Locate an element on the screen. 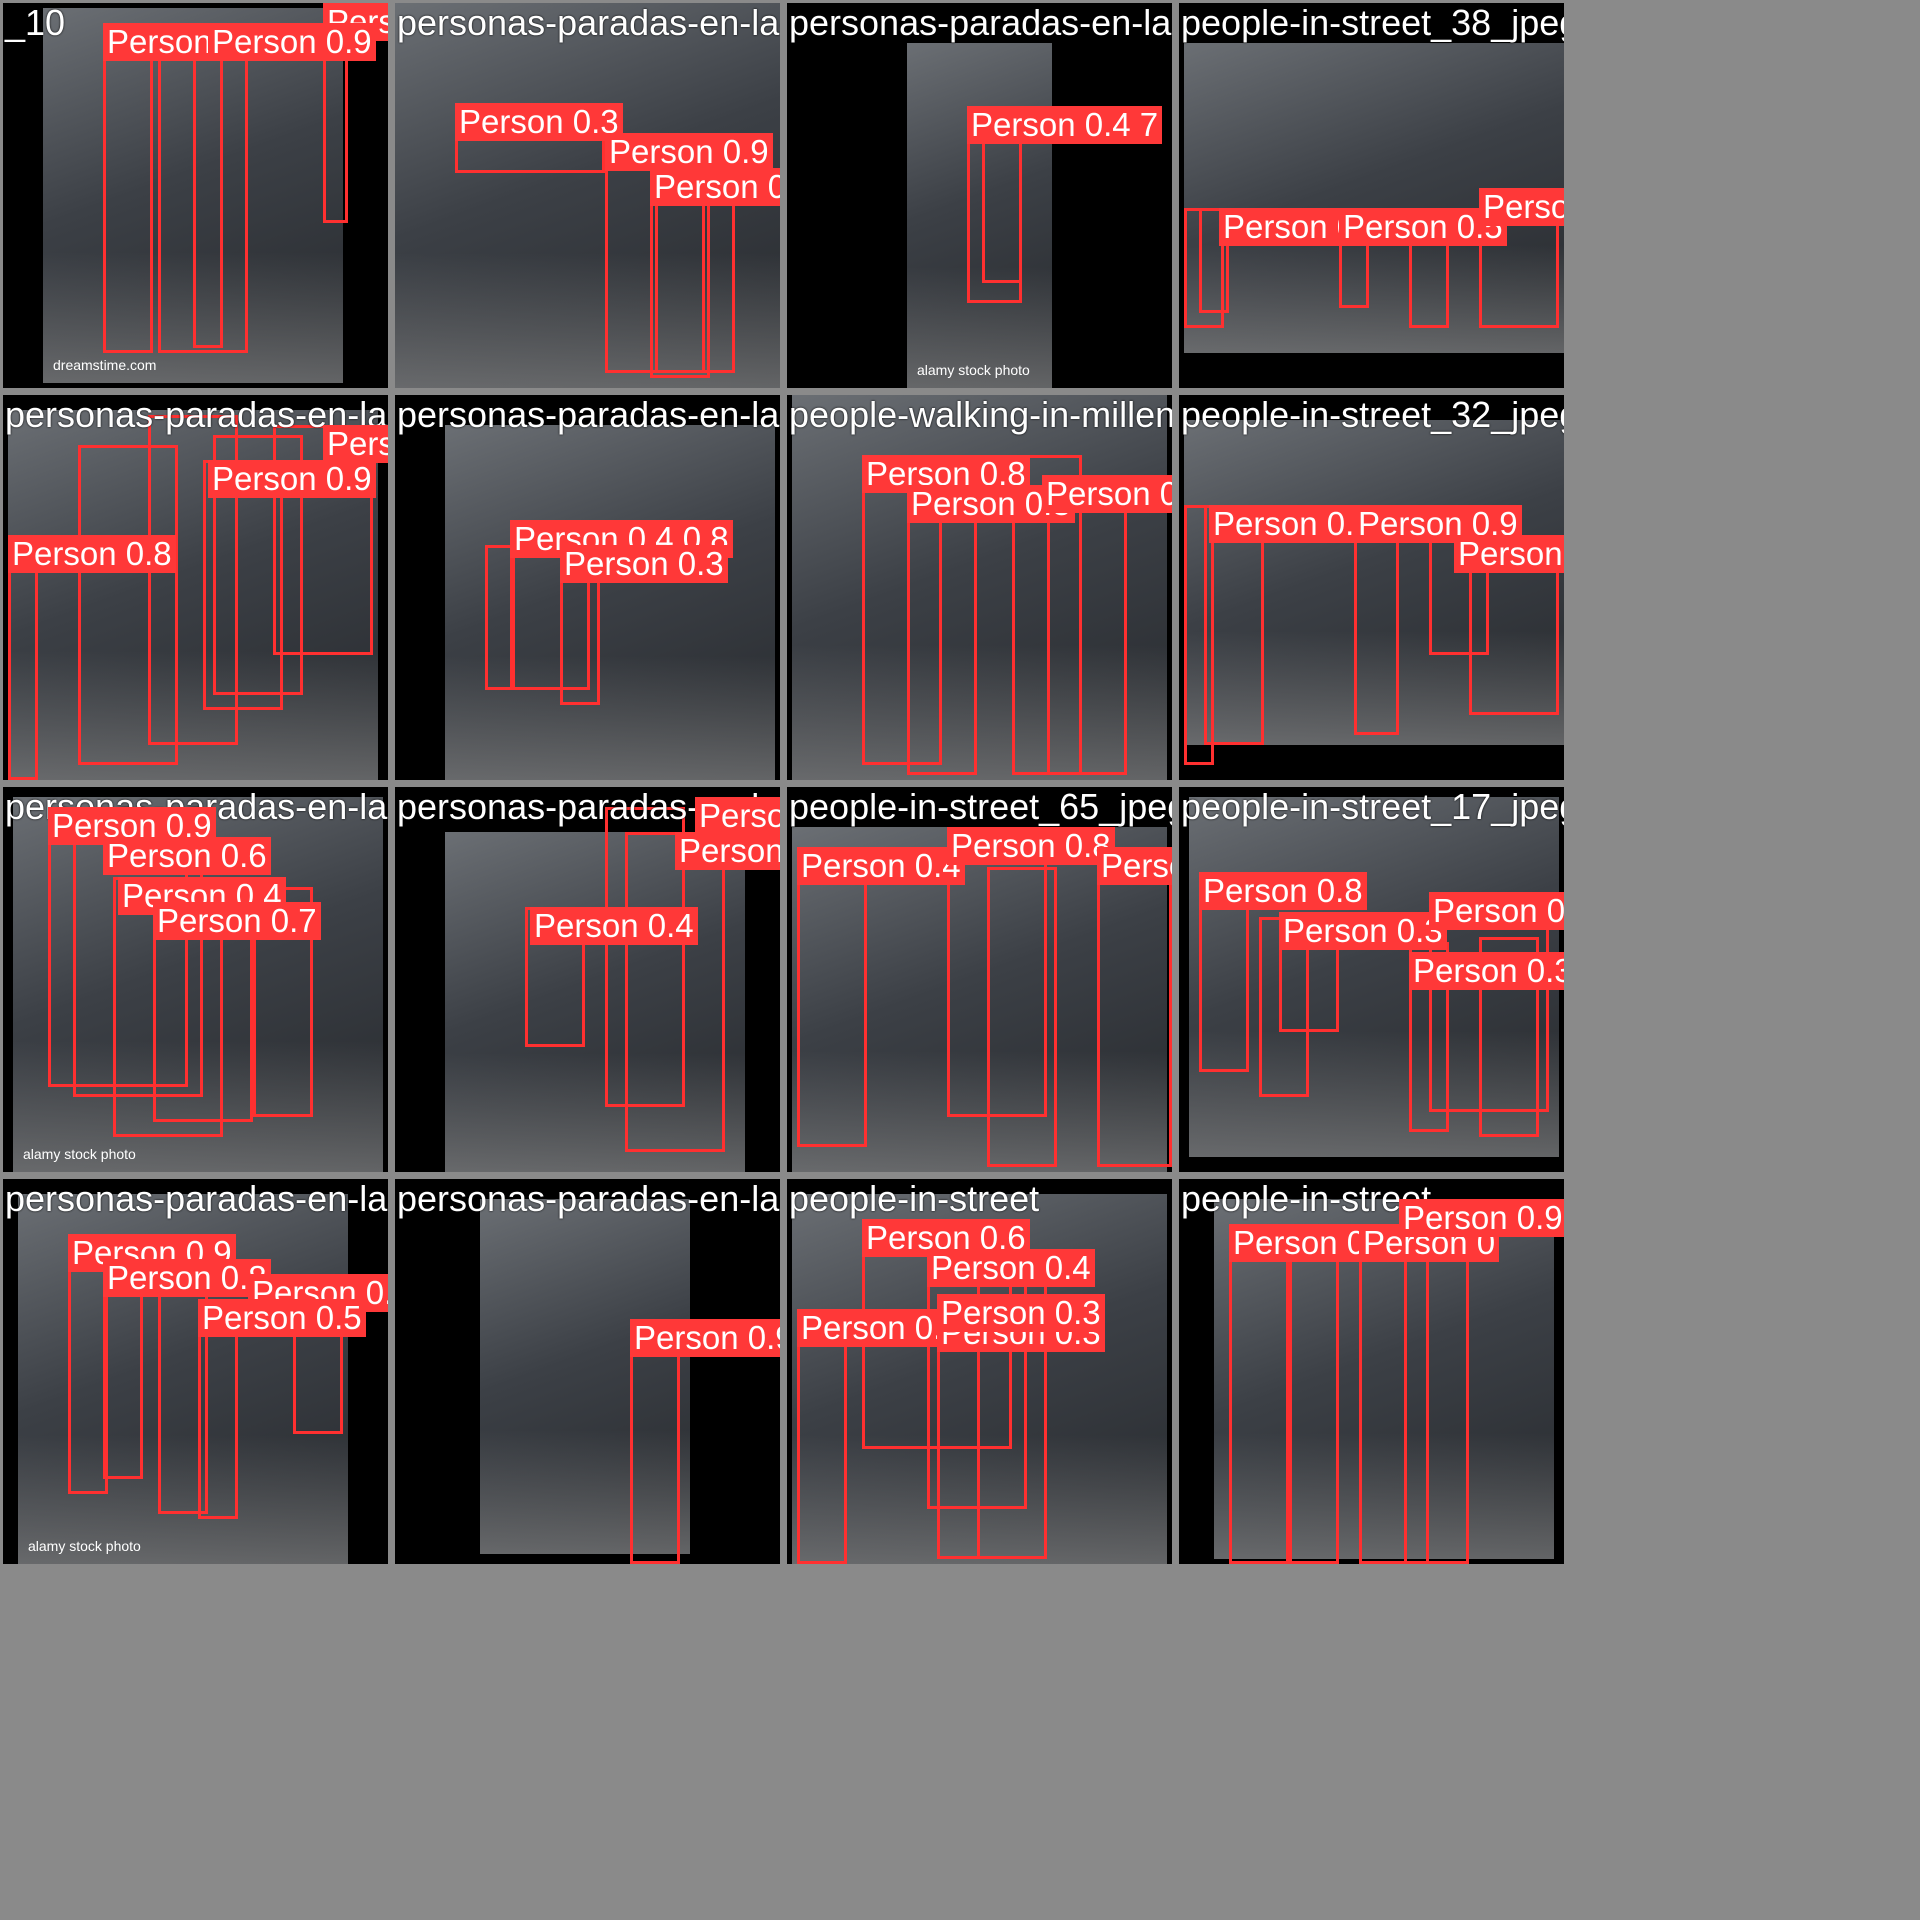 This screenshot has height=1920, width=1920. person-confidence-label: Person 0.6 is located at coordinates (187, 856).